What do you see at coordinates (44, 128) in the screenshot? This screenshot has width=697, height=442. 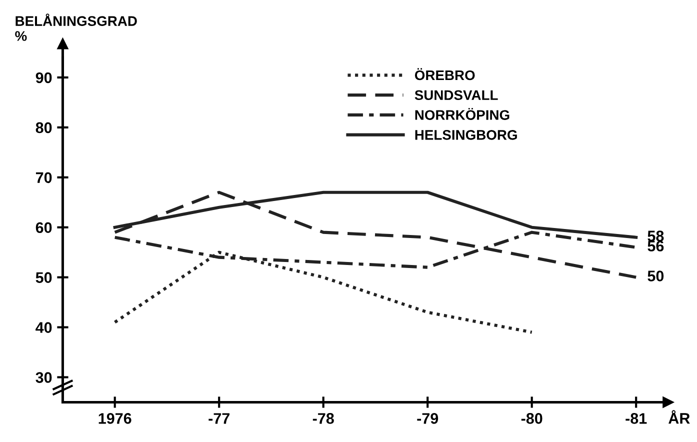 I see `y-tick-label: 80` at bounding box center [44, 128].